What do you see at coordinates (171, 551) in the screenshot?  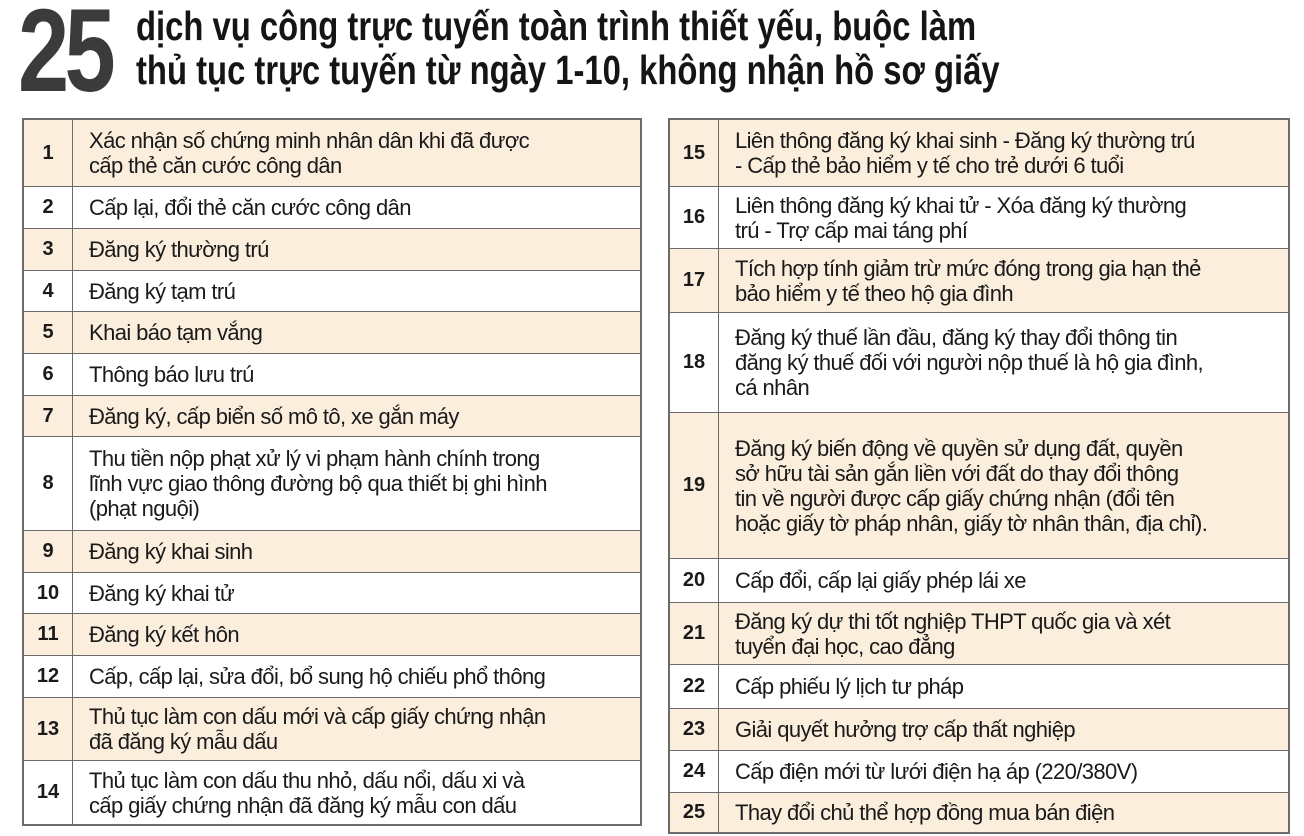 I see `service-name-line: Đăng ký khai sinh` at bounding box center [171, 551].